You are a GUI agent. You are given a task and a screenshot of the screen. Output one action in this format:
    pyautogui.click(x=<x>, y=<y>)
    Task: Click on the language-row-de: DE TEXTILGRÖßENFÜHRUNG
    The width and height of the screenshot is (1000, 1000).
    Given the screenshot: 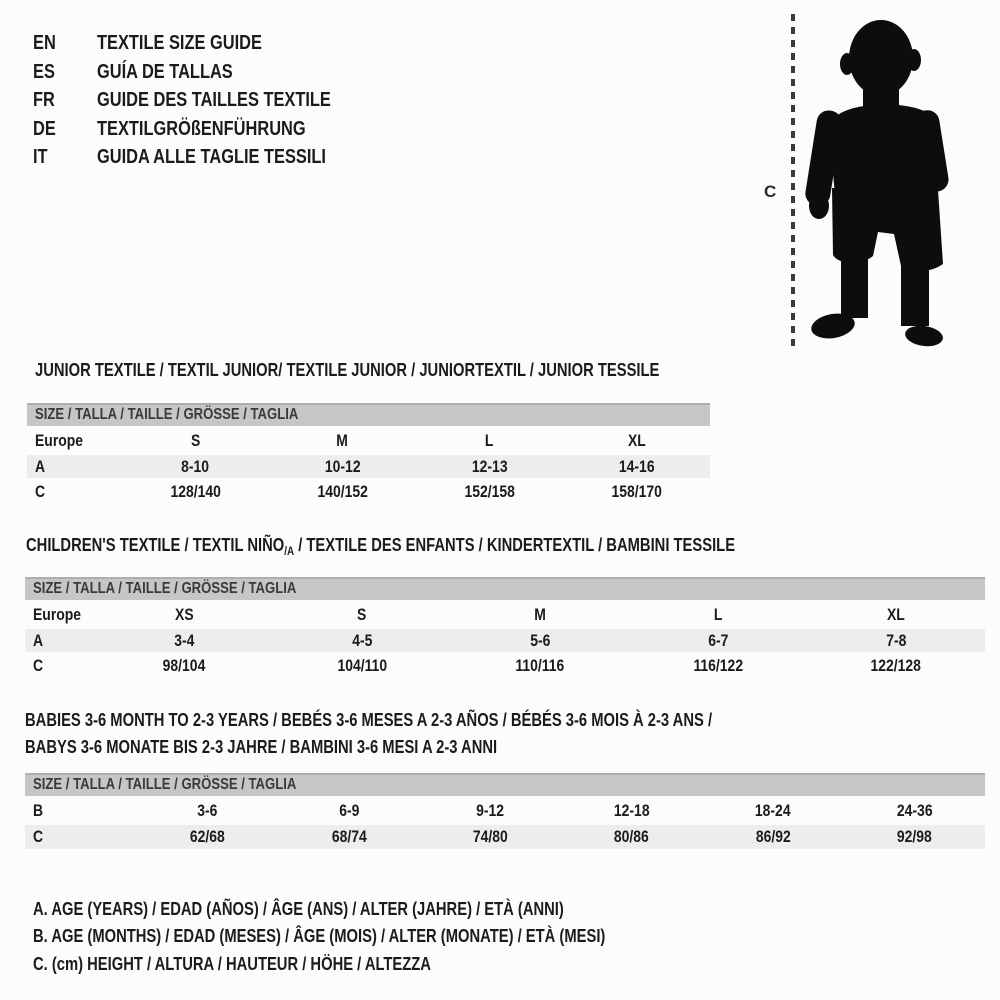 What is the action you would take?
    pyautogui.click(x=207, y=129)
    